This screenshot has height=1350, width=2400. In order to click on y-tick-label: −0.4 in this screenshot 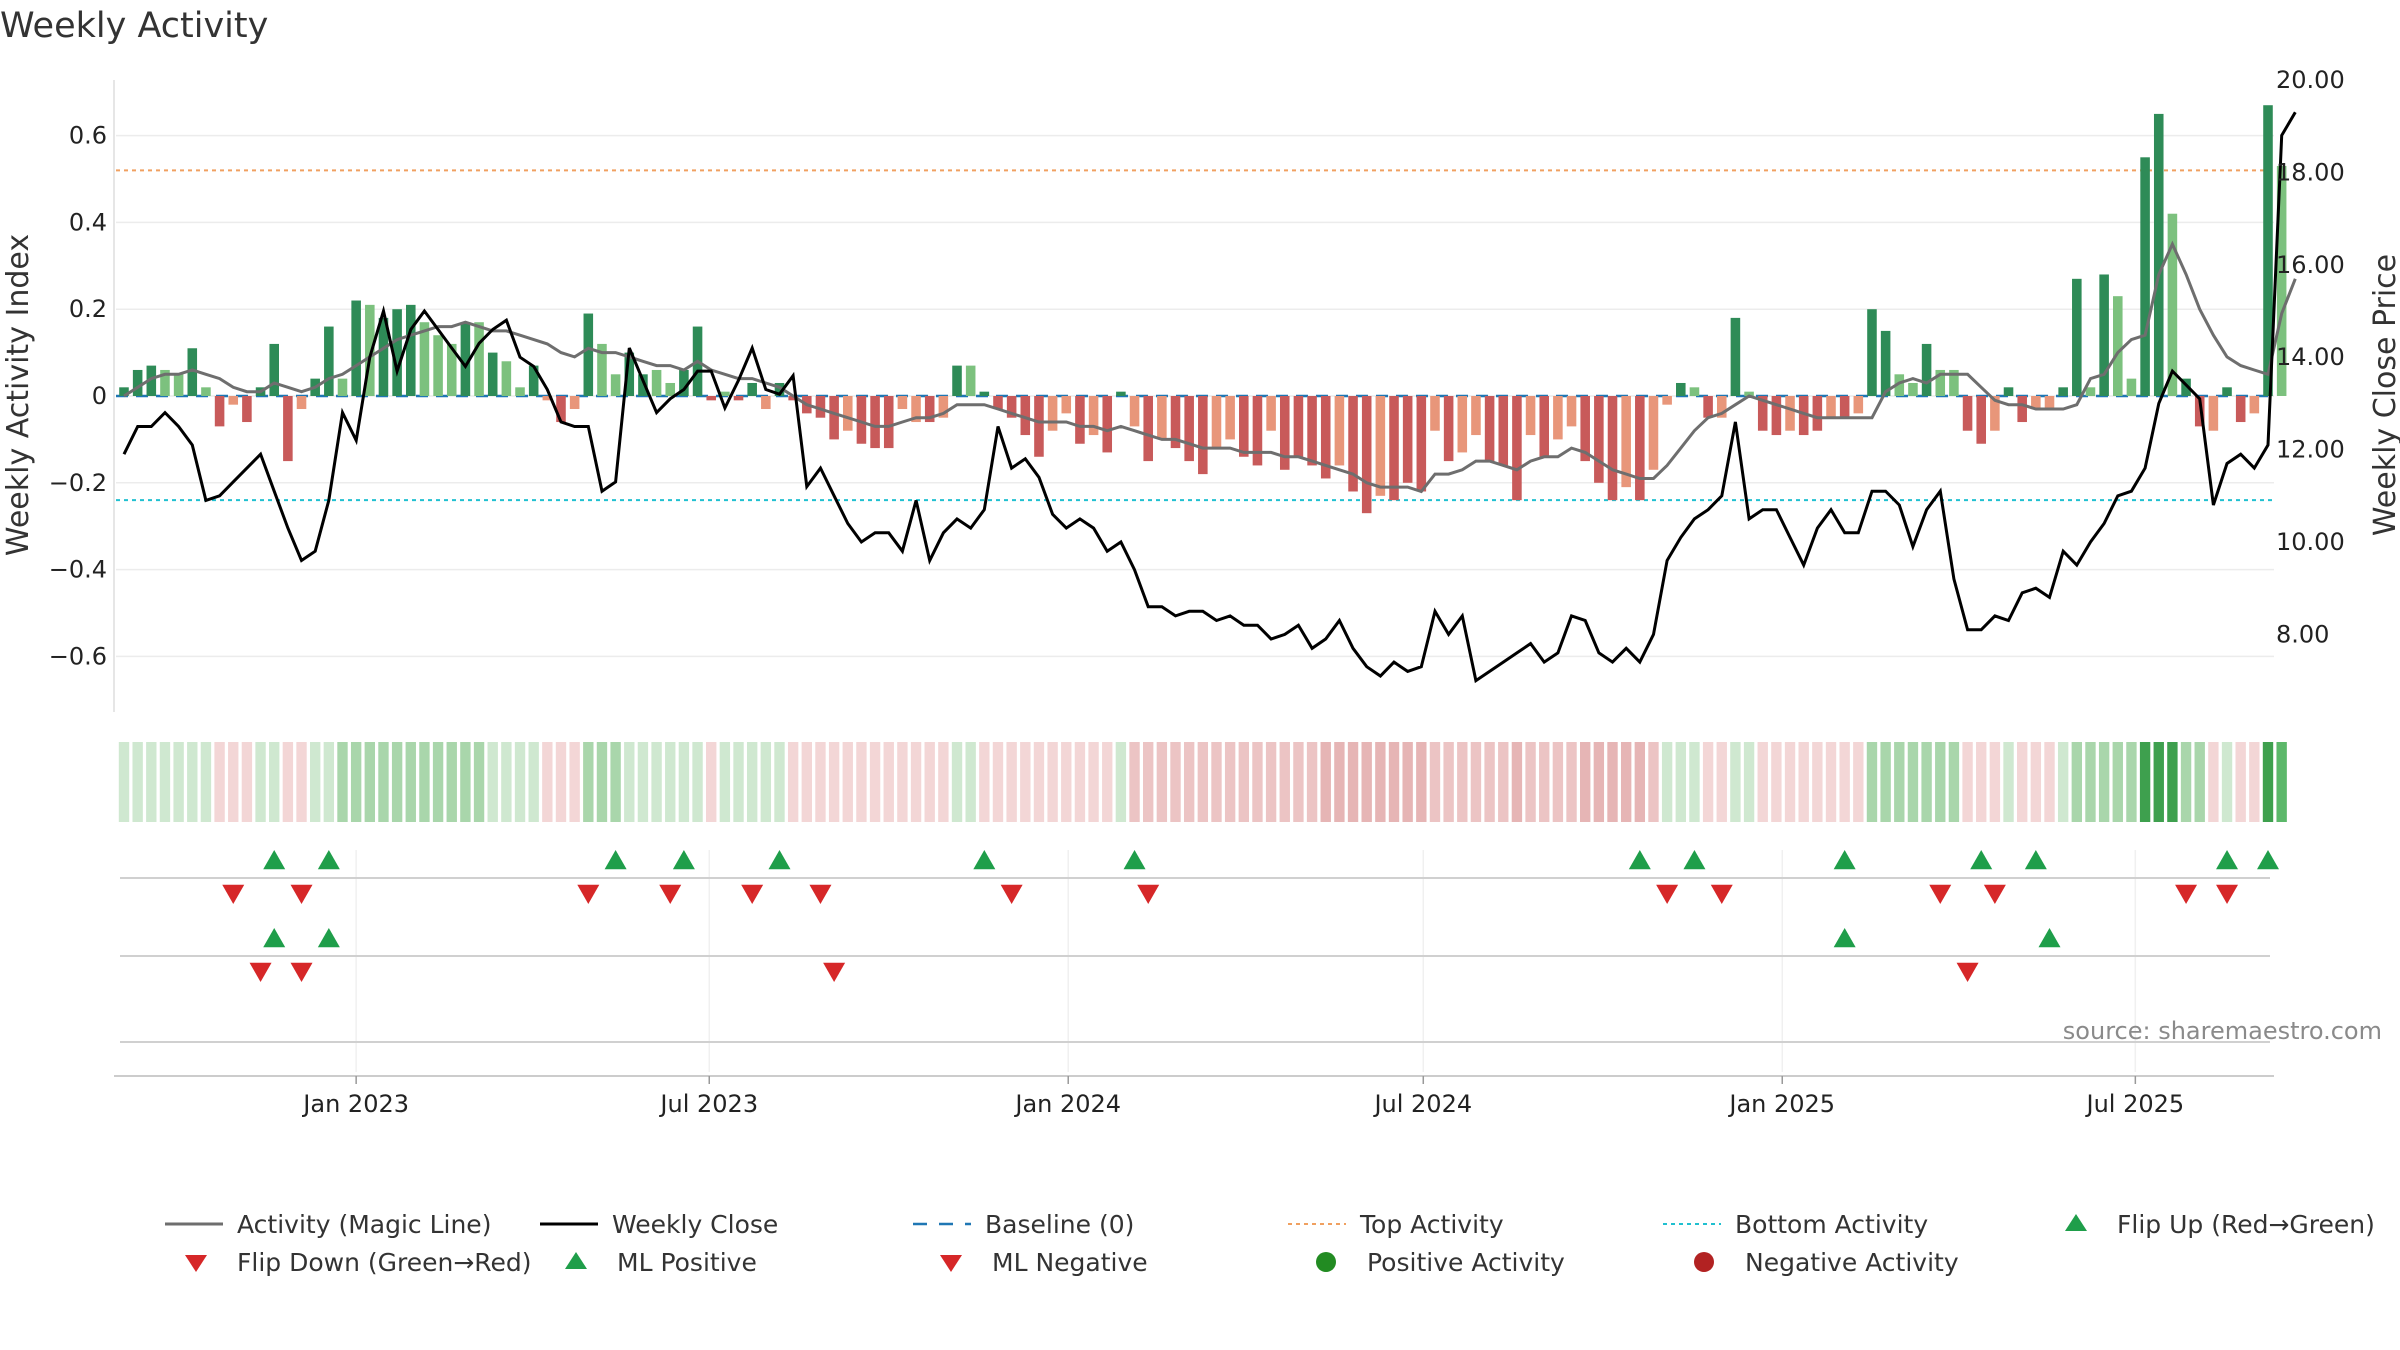, I will do `click(78, 570)`.